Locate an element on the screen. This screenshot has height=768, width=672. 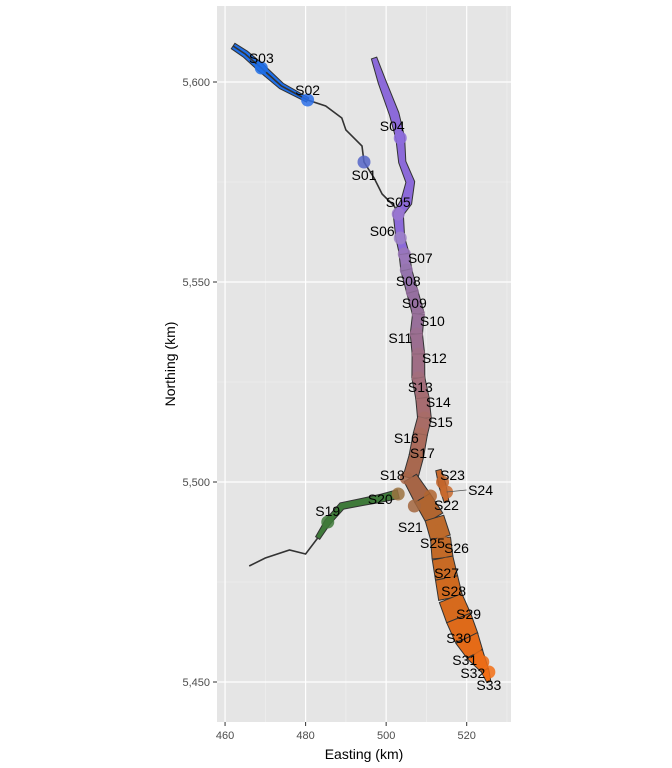
site-point-s18 is located at coordinates (406, 478).